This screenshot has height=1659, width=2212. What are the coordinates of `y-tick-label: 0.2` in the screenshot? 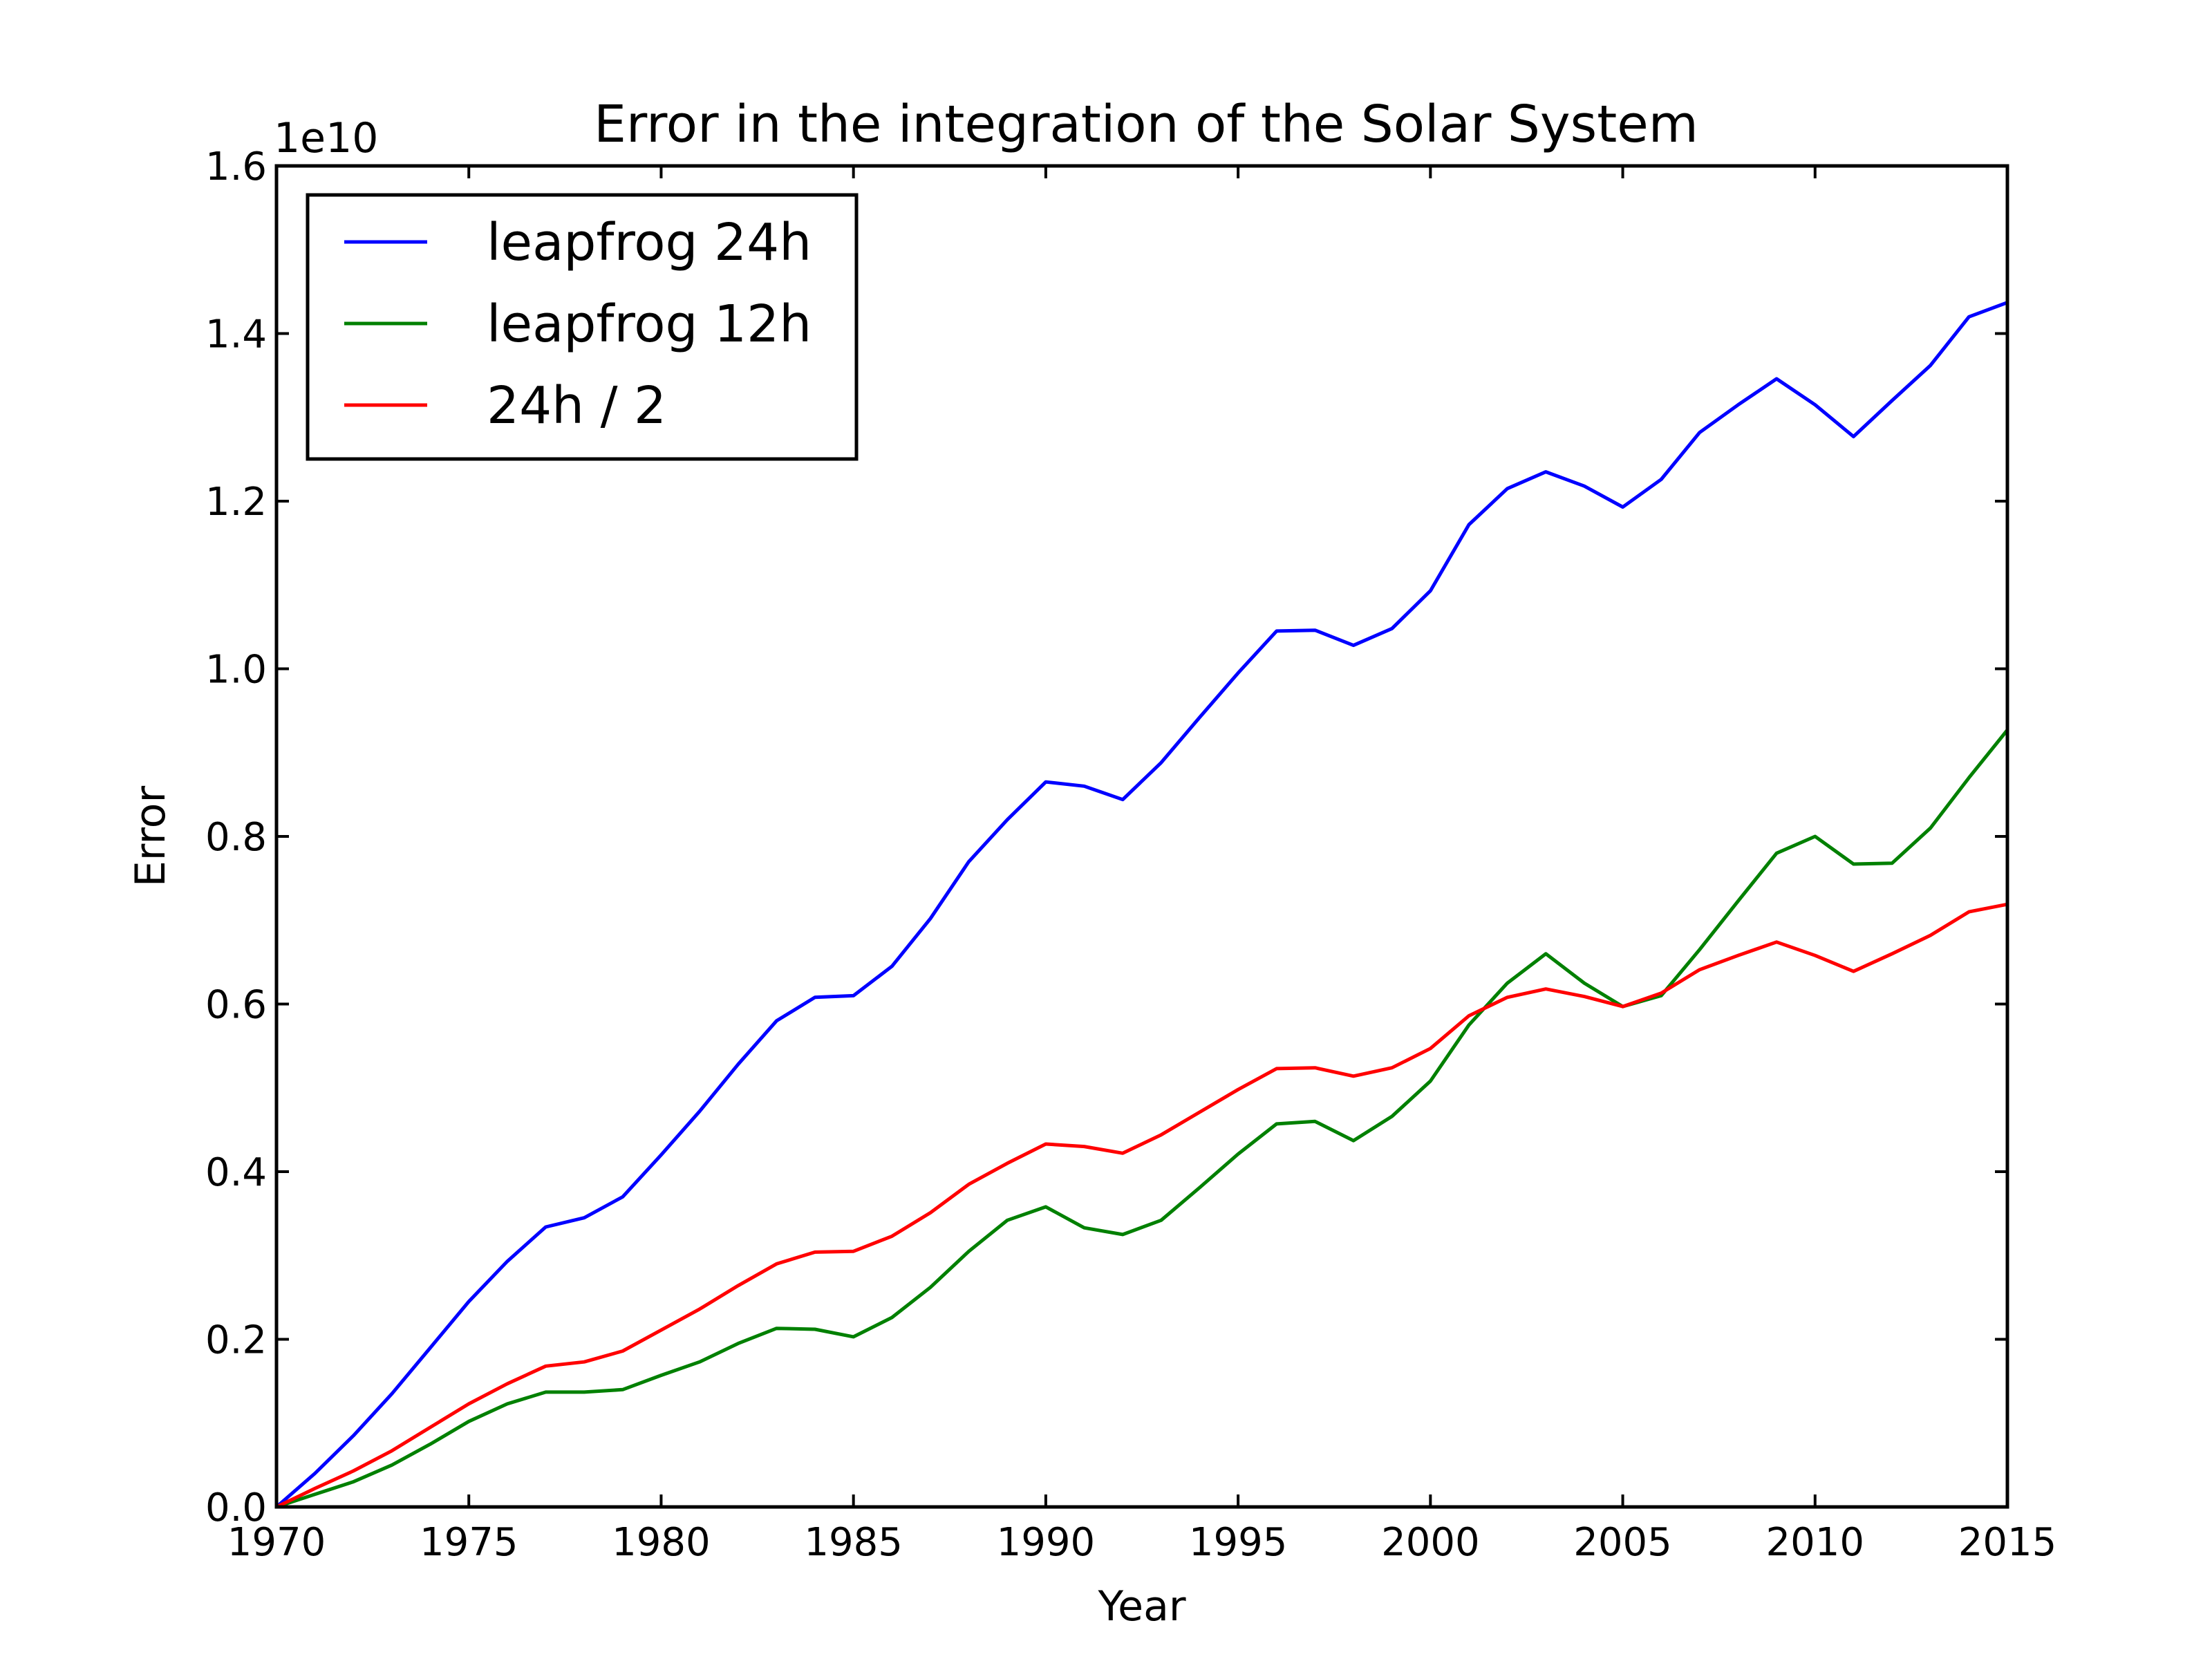 It's located at (236, 1340).